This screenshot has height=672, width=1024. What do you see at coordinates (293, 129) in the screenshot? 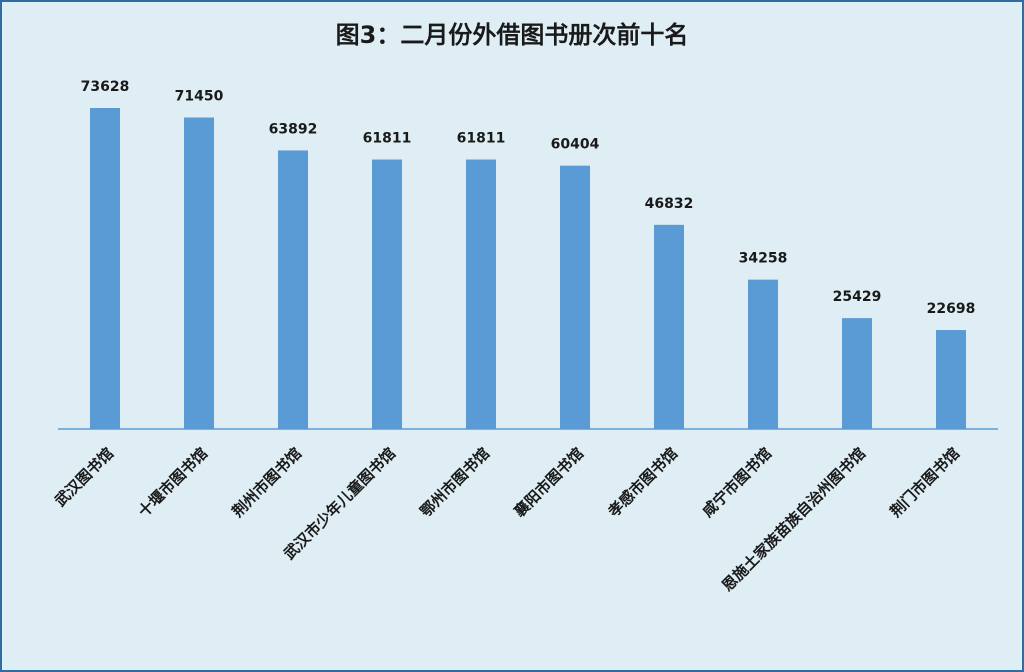
I see `value-label: 63892` at bounding box center [293, 129].